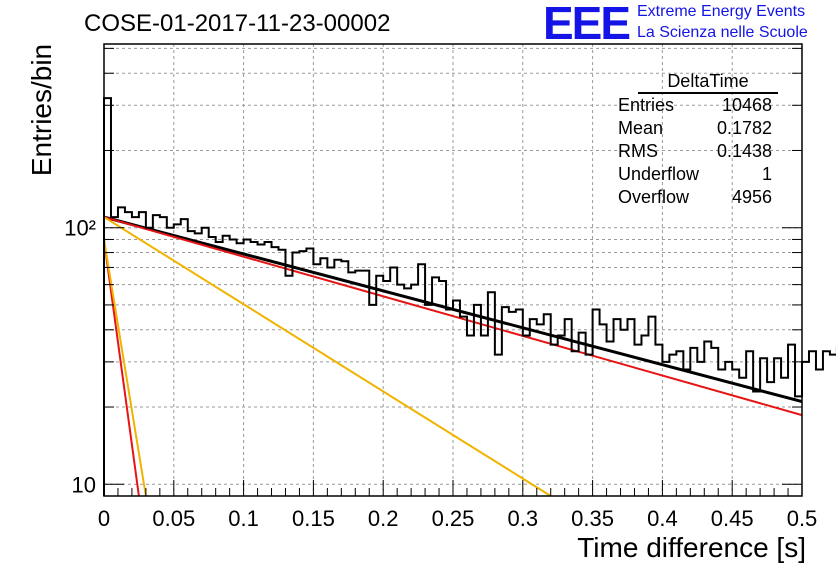  Describe the element at coordinates (237, 23) in the screenshot. I see `chart-title: COSE-01-2017-11-23-00002` at that location.